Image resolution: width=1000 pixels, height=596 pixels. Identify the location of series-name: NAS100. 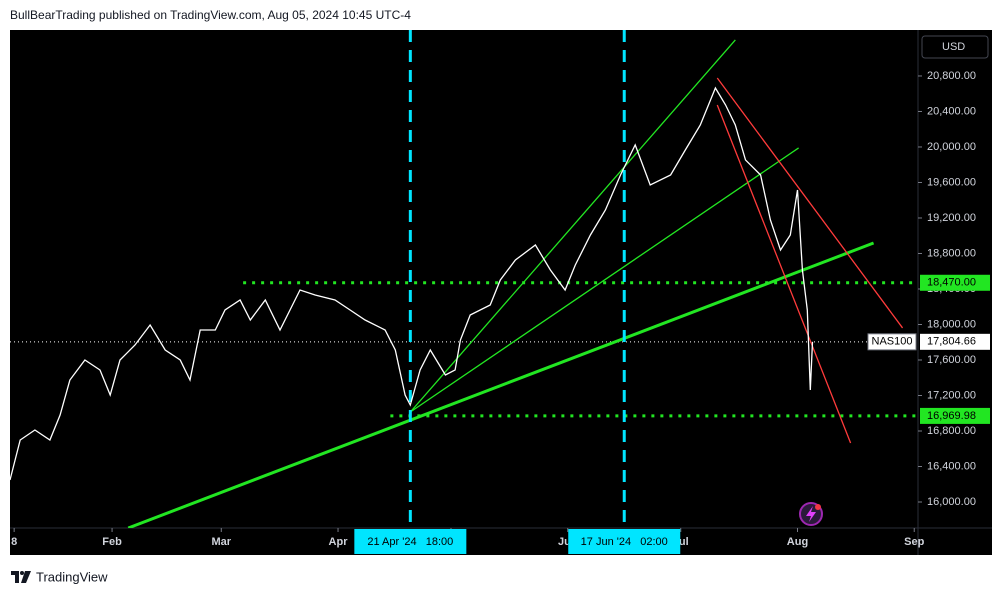
(892, 342).